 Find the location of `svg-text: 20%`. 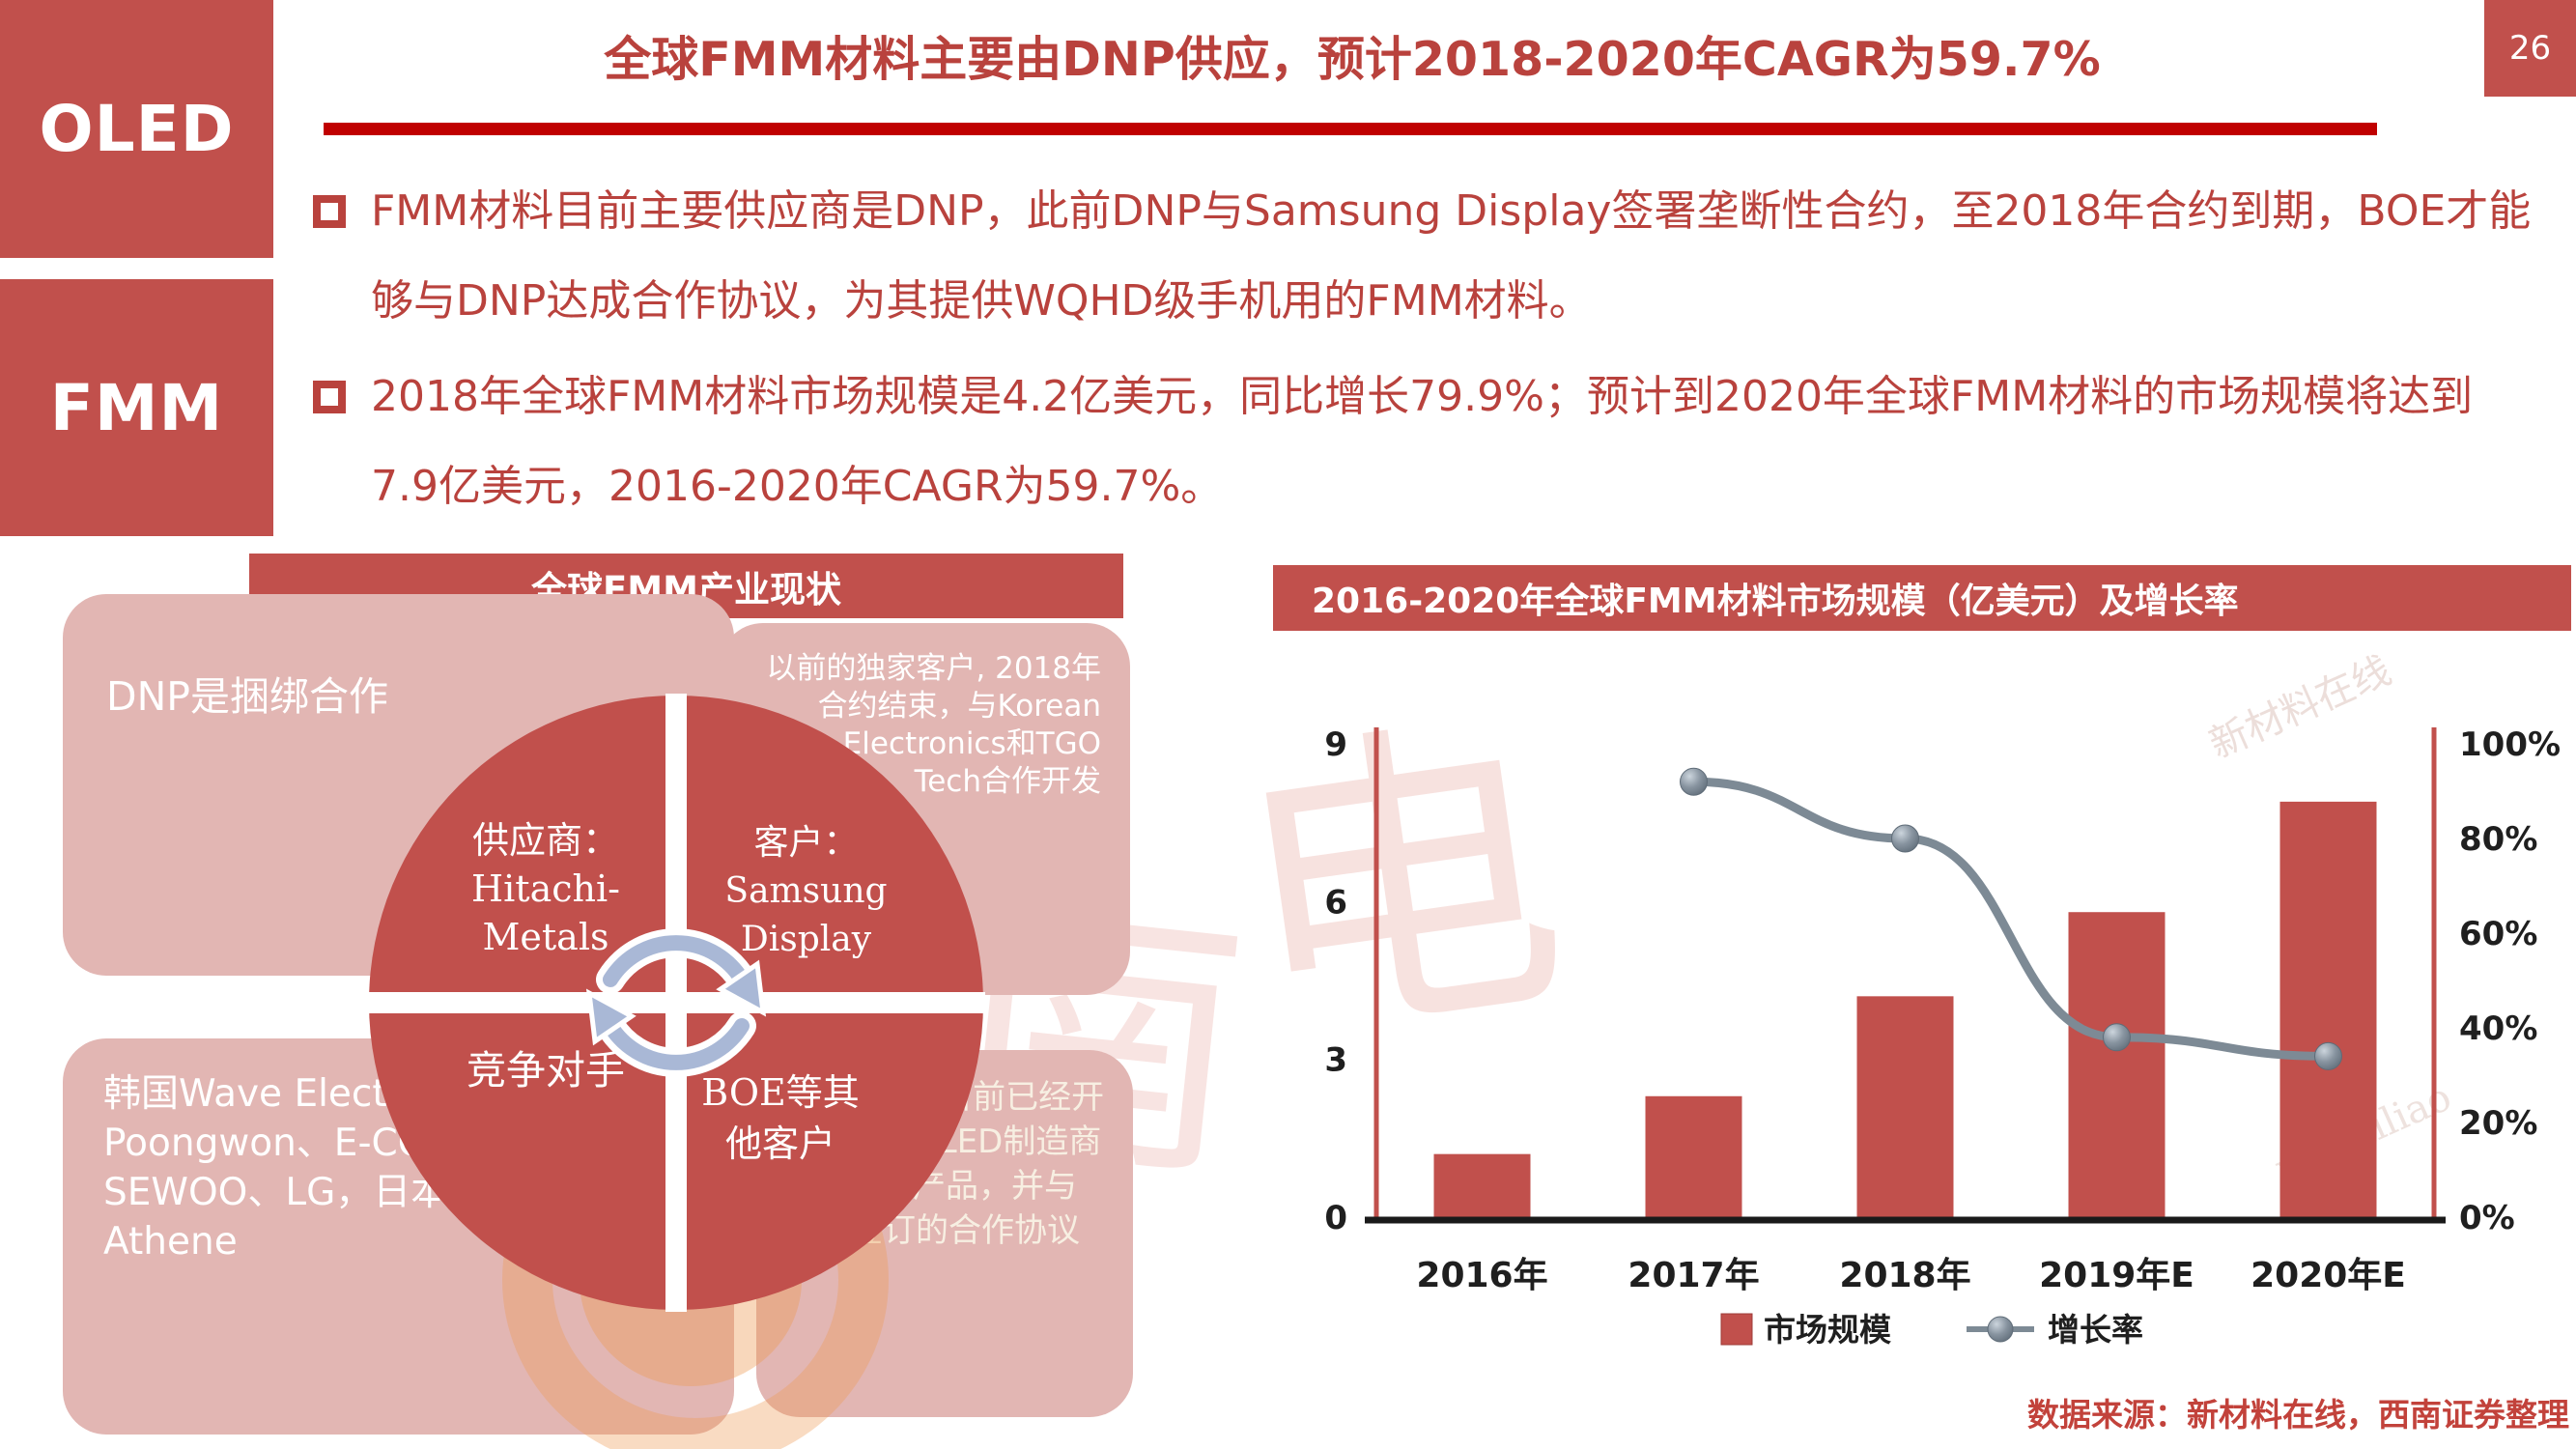

svg-text: 20% is located at coordinates (2498, 1123).